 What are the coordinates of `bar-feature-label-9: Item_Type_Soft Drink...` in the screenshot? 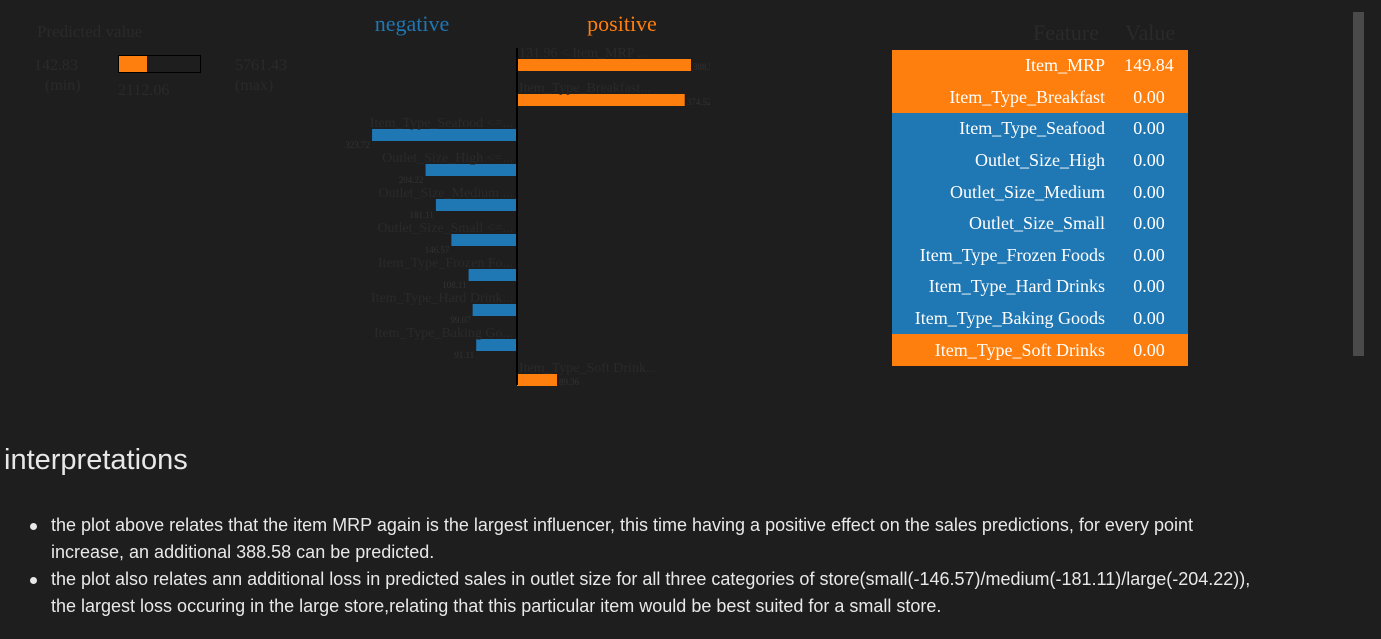 It's located at (587, 368).